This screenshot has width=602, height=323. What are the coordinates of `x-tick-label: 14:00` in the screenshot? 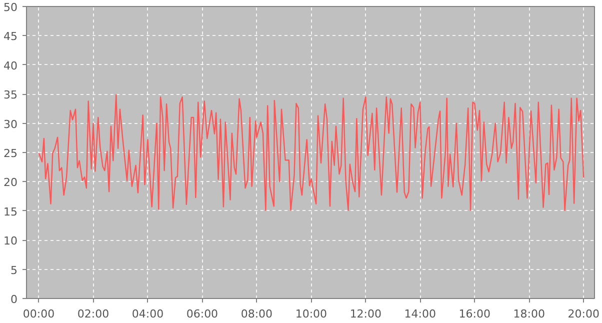 It's located at (420, 314).